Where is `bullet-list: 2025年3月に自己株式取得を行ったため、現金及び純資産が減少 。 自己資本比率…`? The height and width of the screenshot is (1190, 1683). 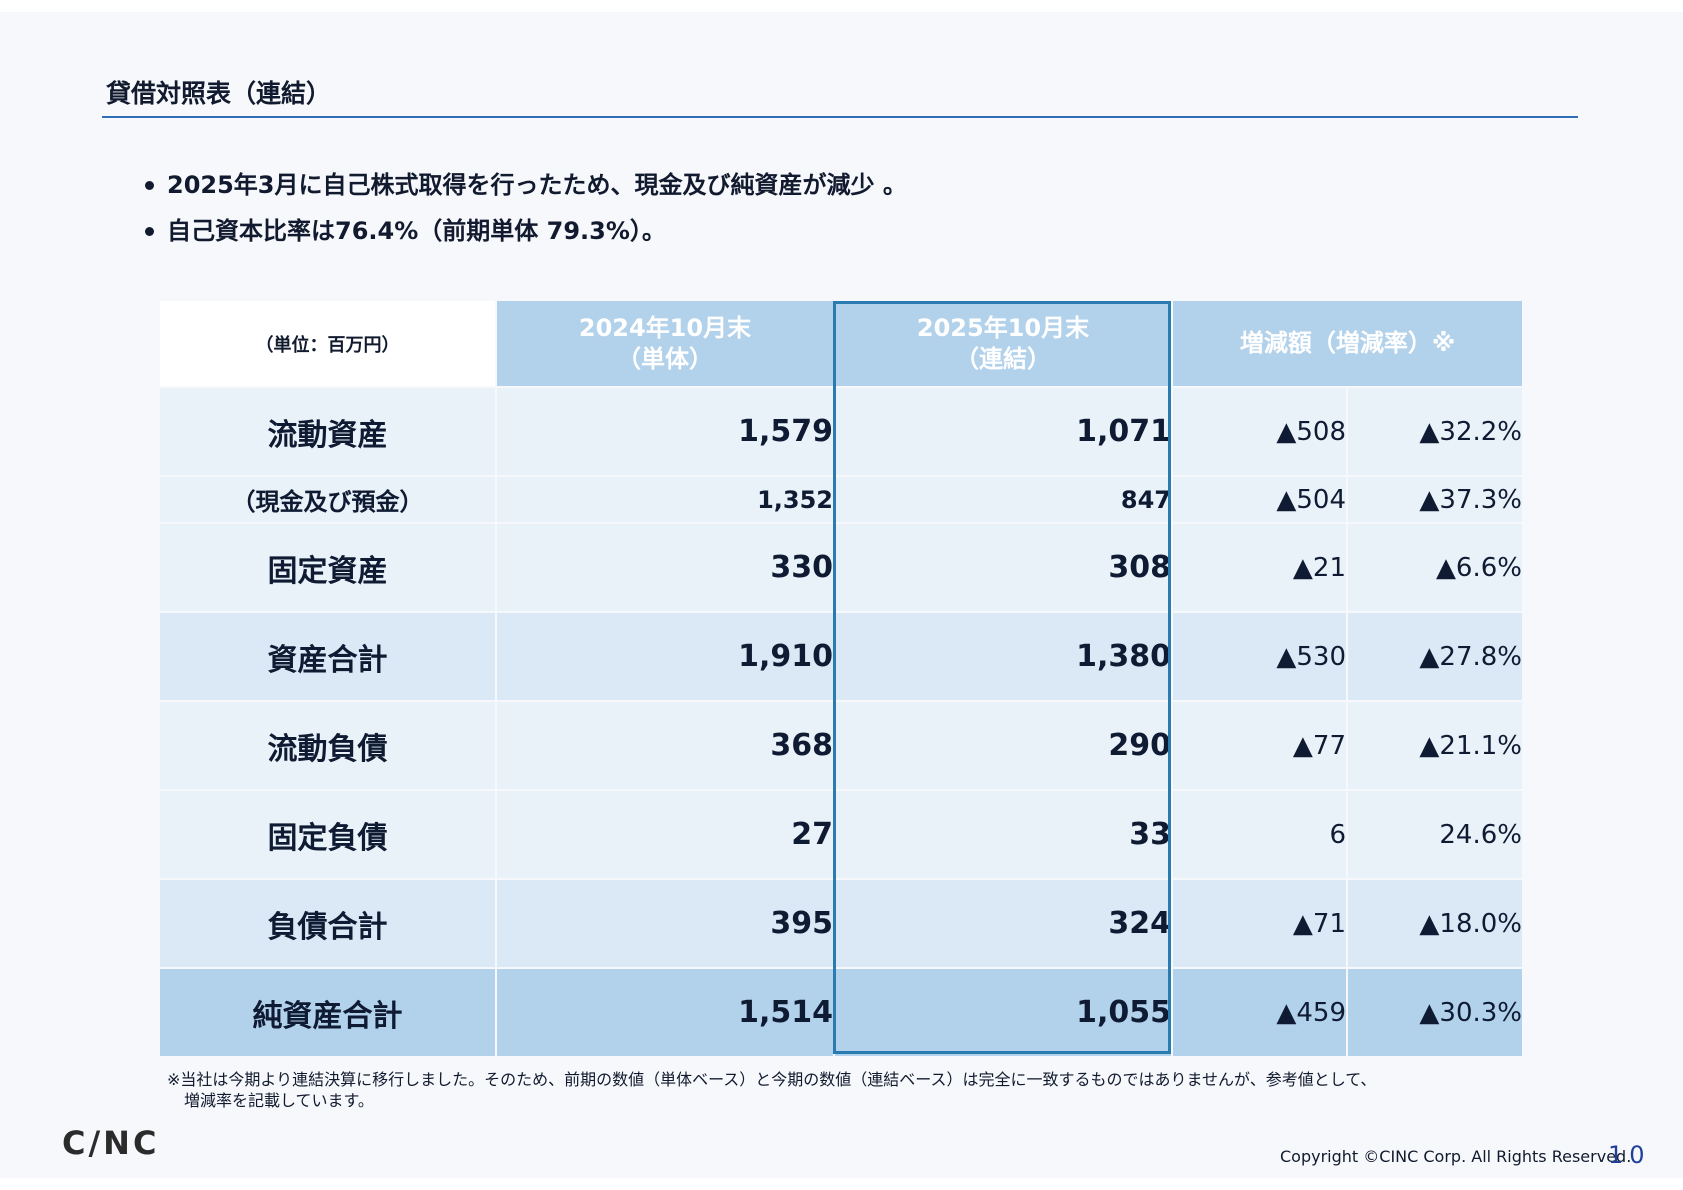
bullet-list: 2025年3月に自己株式取得を行ったため、現金及び純資産が減少 。 自己資本比率… is located at coordinates (526, 208).